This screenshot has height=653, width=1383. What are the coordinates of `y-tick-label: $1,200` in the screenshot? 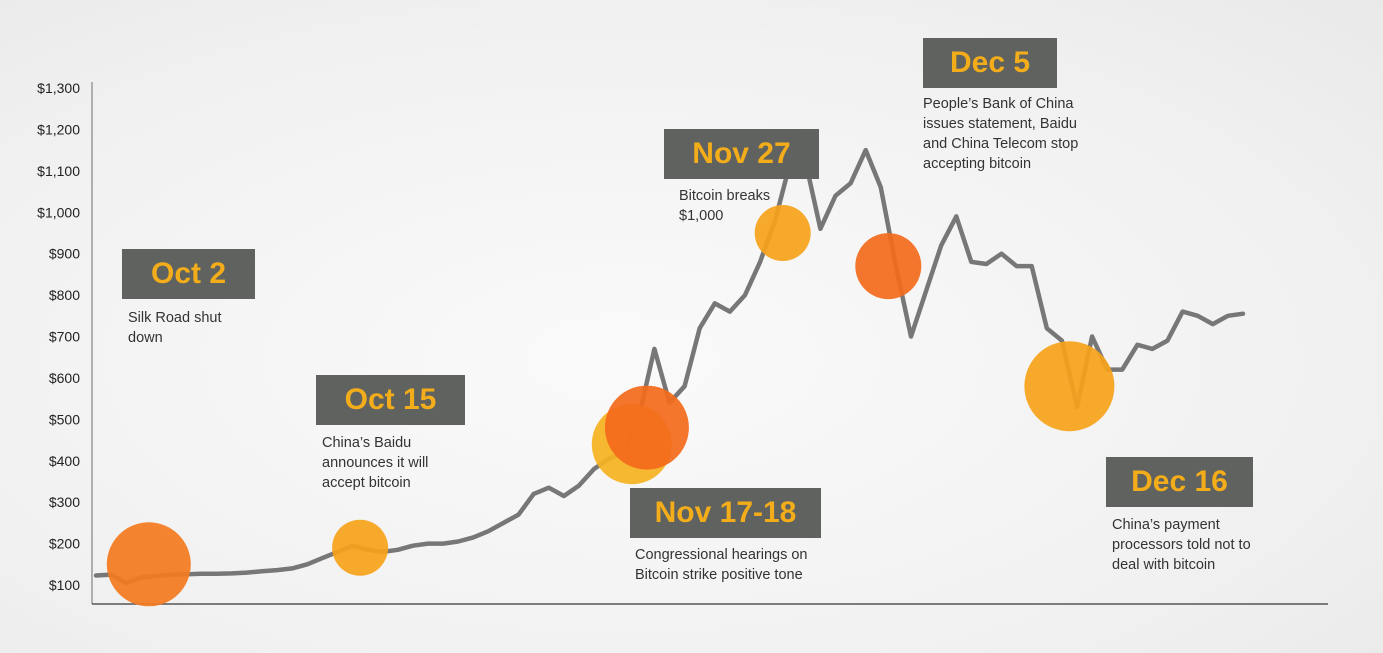 It's located at (58, 129).